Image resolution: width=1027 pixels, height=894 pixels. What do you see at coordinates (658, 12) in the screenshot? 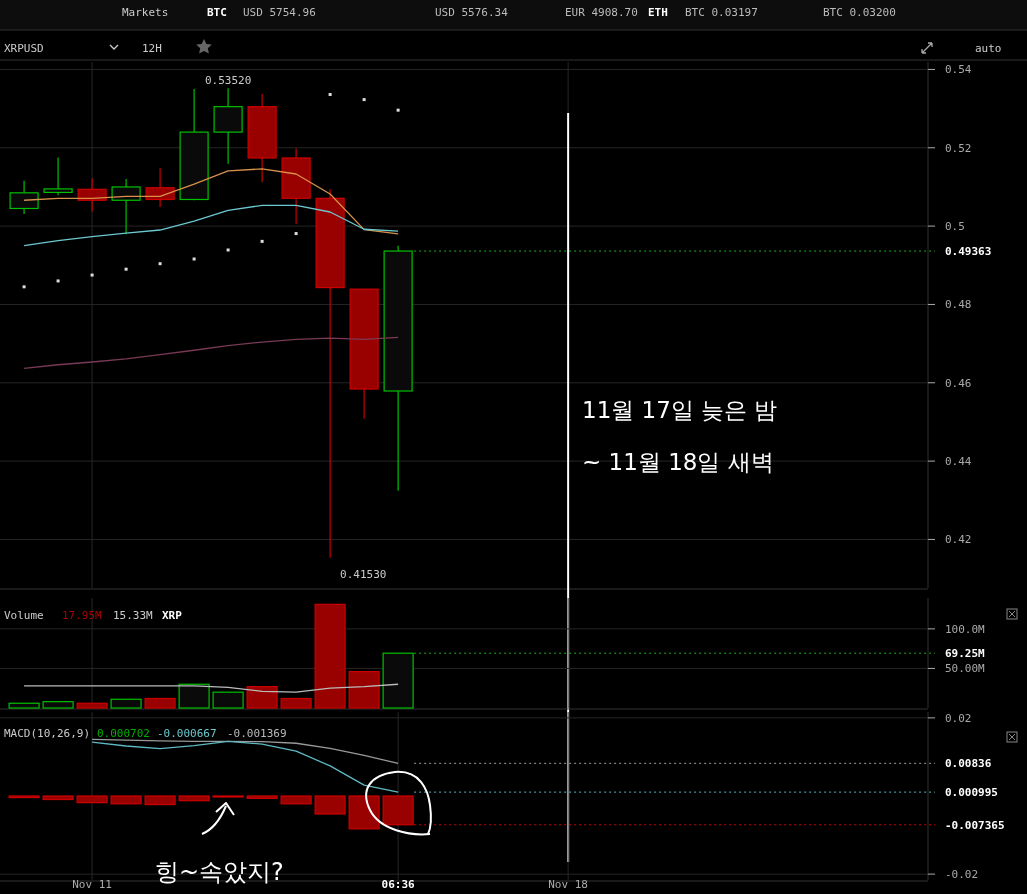
I see `text: ETH` at bounding box center [658, 12].